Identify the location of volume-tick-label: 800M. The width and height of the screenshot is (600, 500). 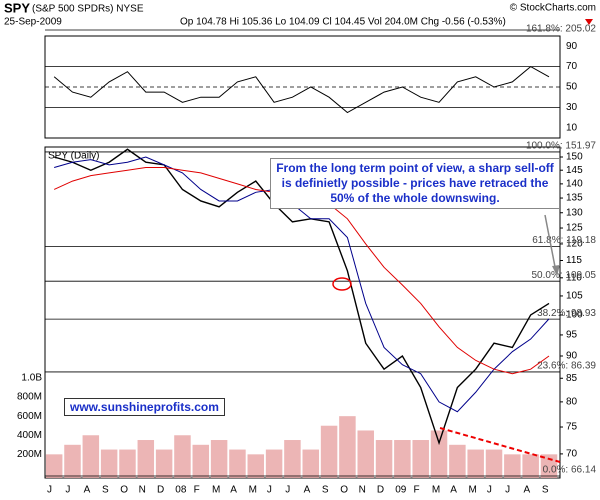
(29, 397).